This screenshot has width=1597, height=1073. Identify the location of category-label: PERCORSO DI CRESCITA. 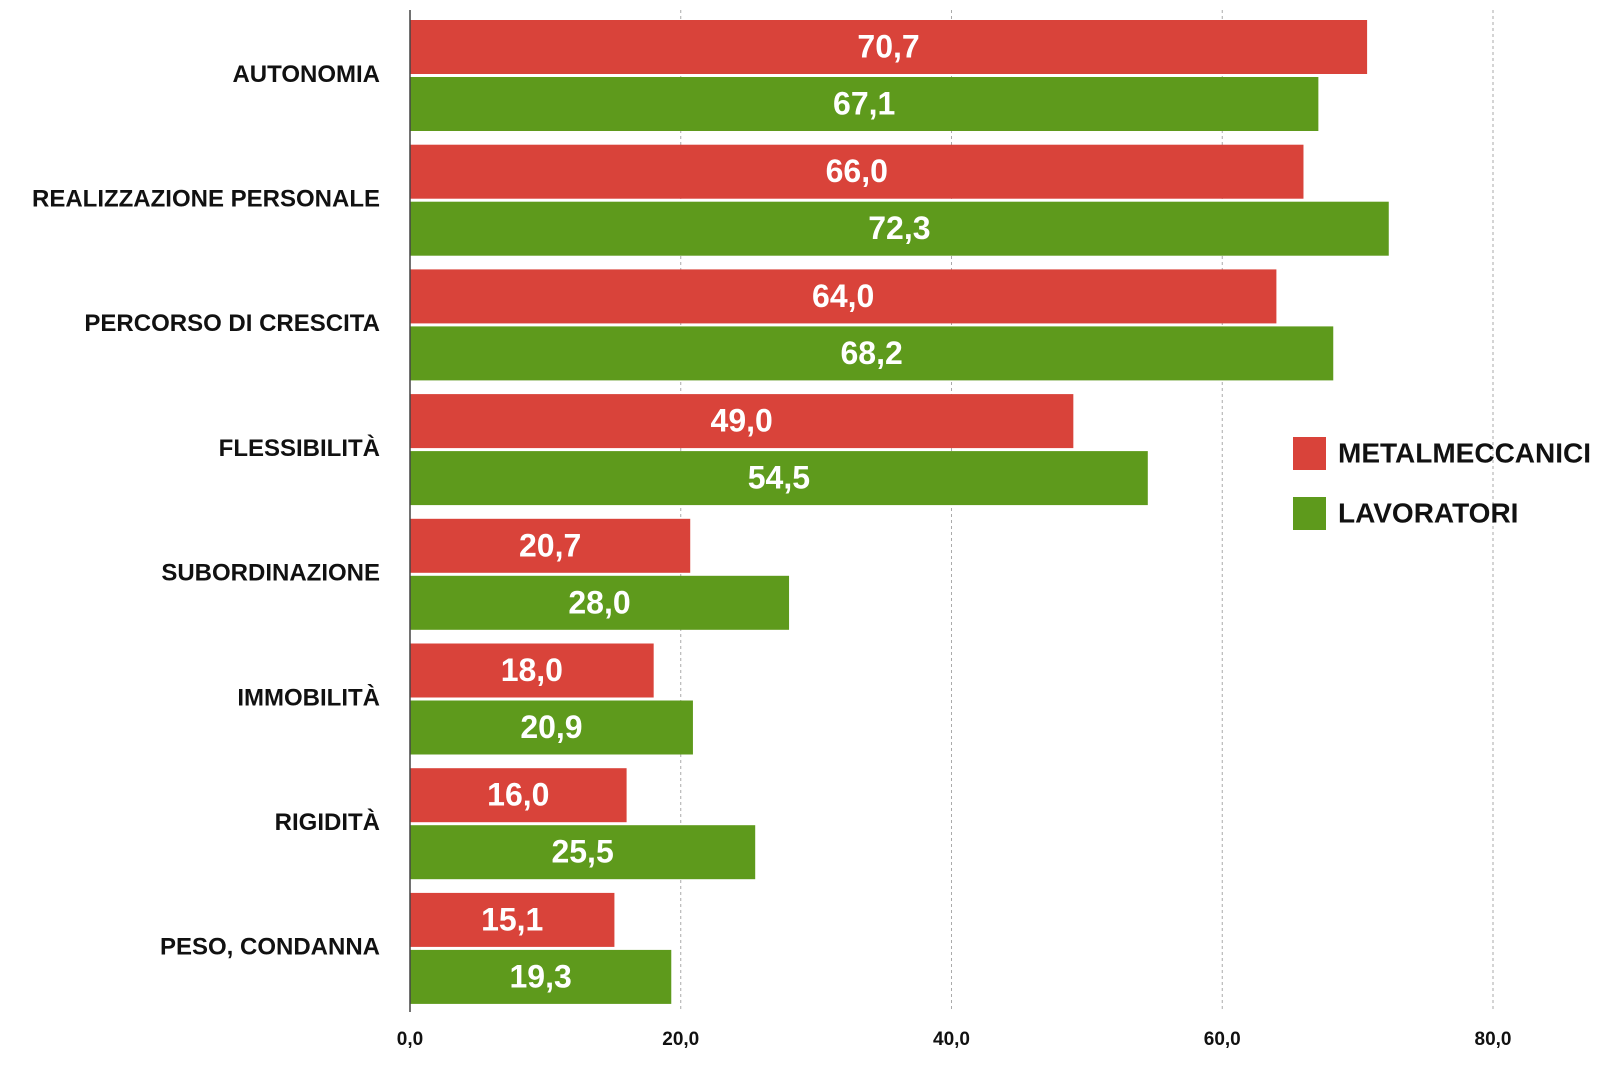
(232, 323).